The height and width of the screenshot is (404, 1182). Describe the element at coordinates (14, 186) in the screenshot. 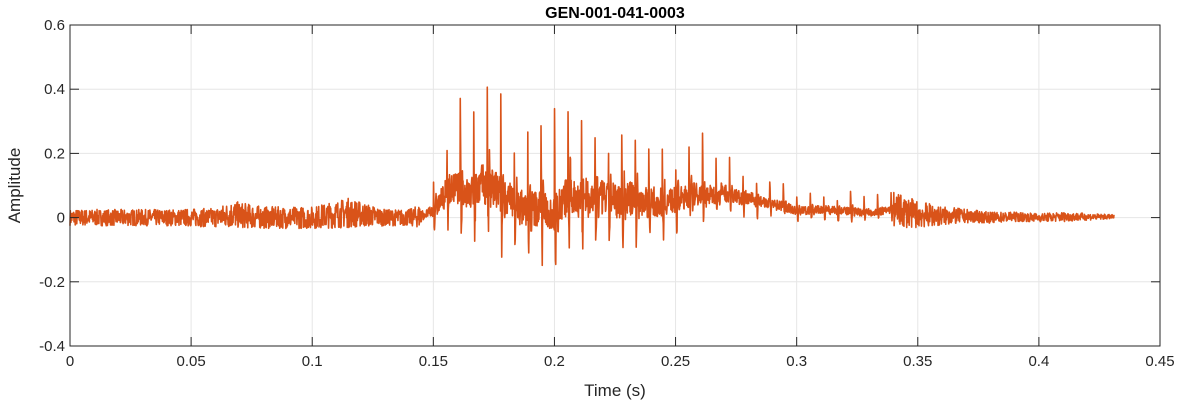

I see `y-axis-label: Amplitude` at that location.